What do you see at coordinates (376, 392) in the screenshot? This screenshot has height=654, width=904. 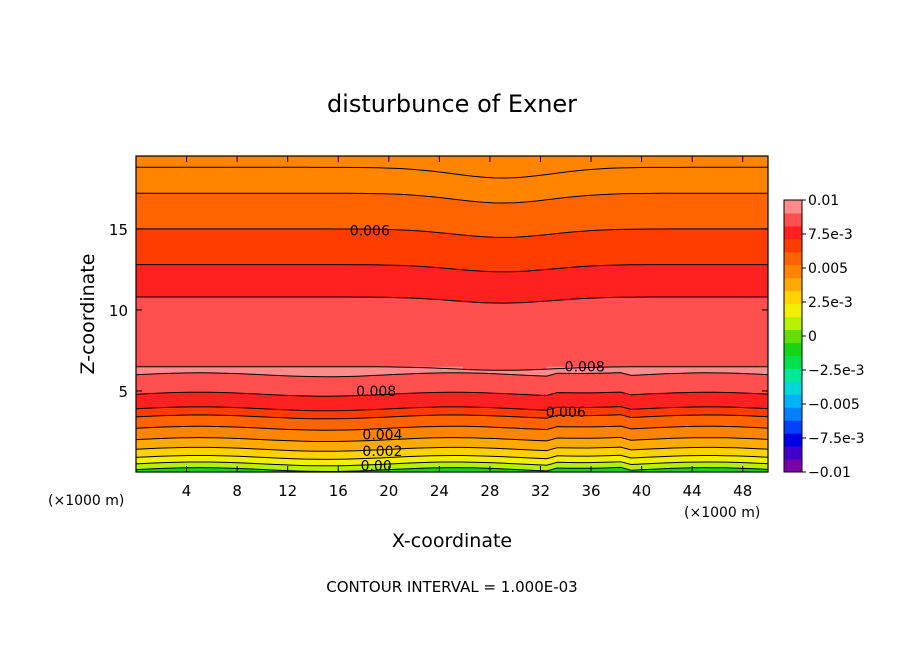 I see `contour-label-1: 0.008` at bounding box center [376, 392].